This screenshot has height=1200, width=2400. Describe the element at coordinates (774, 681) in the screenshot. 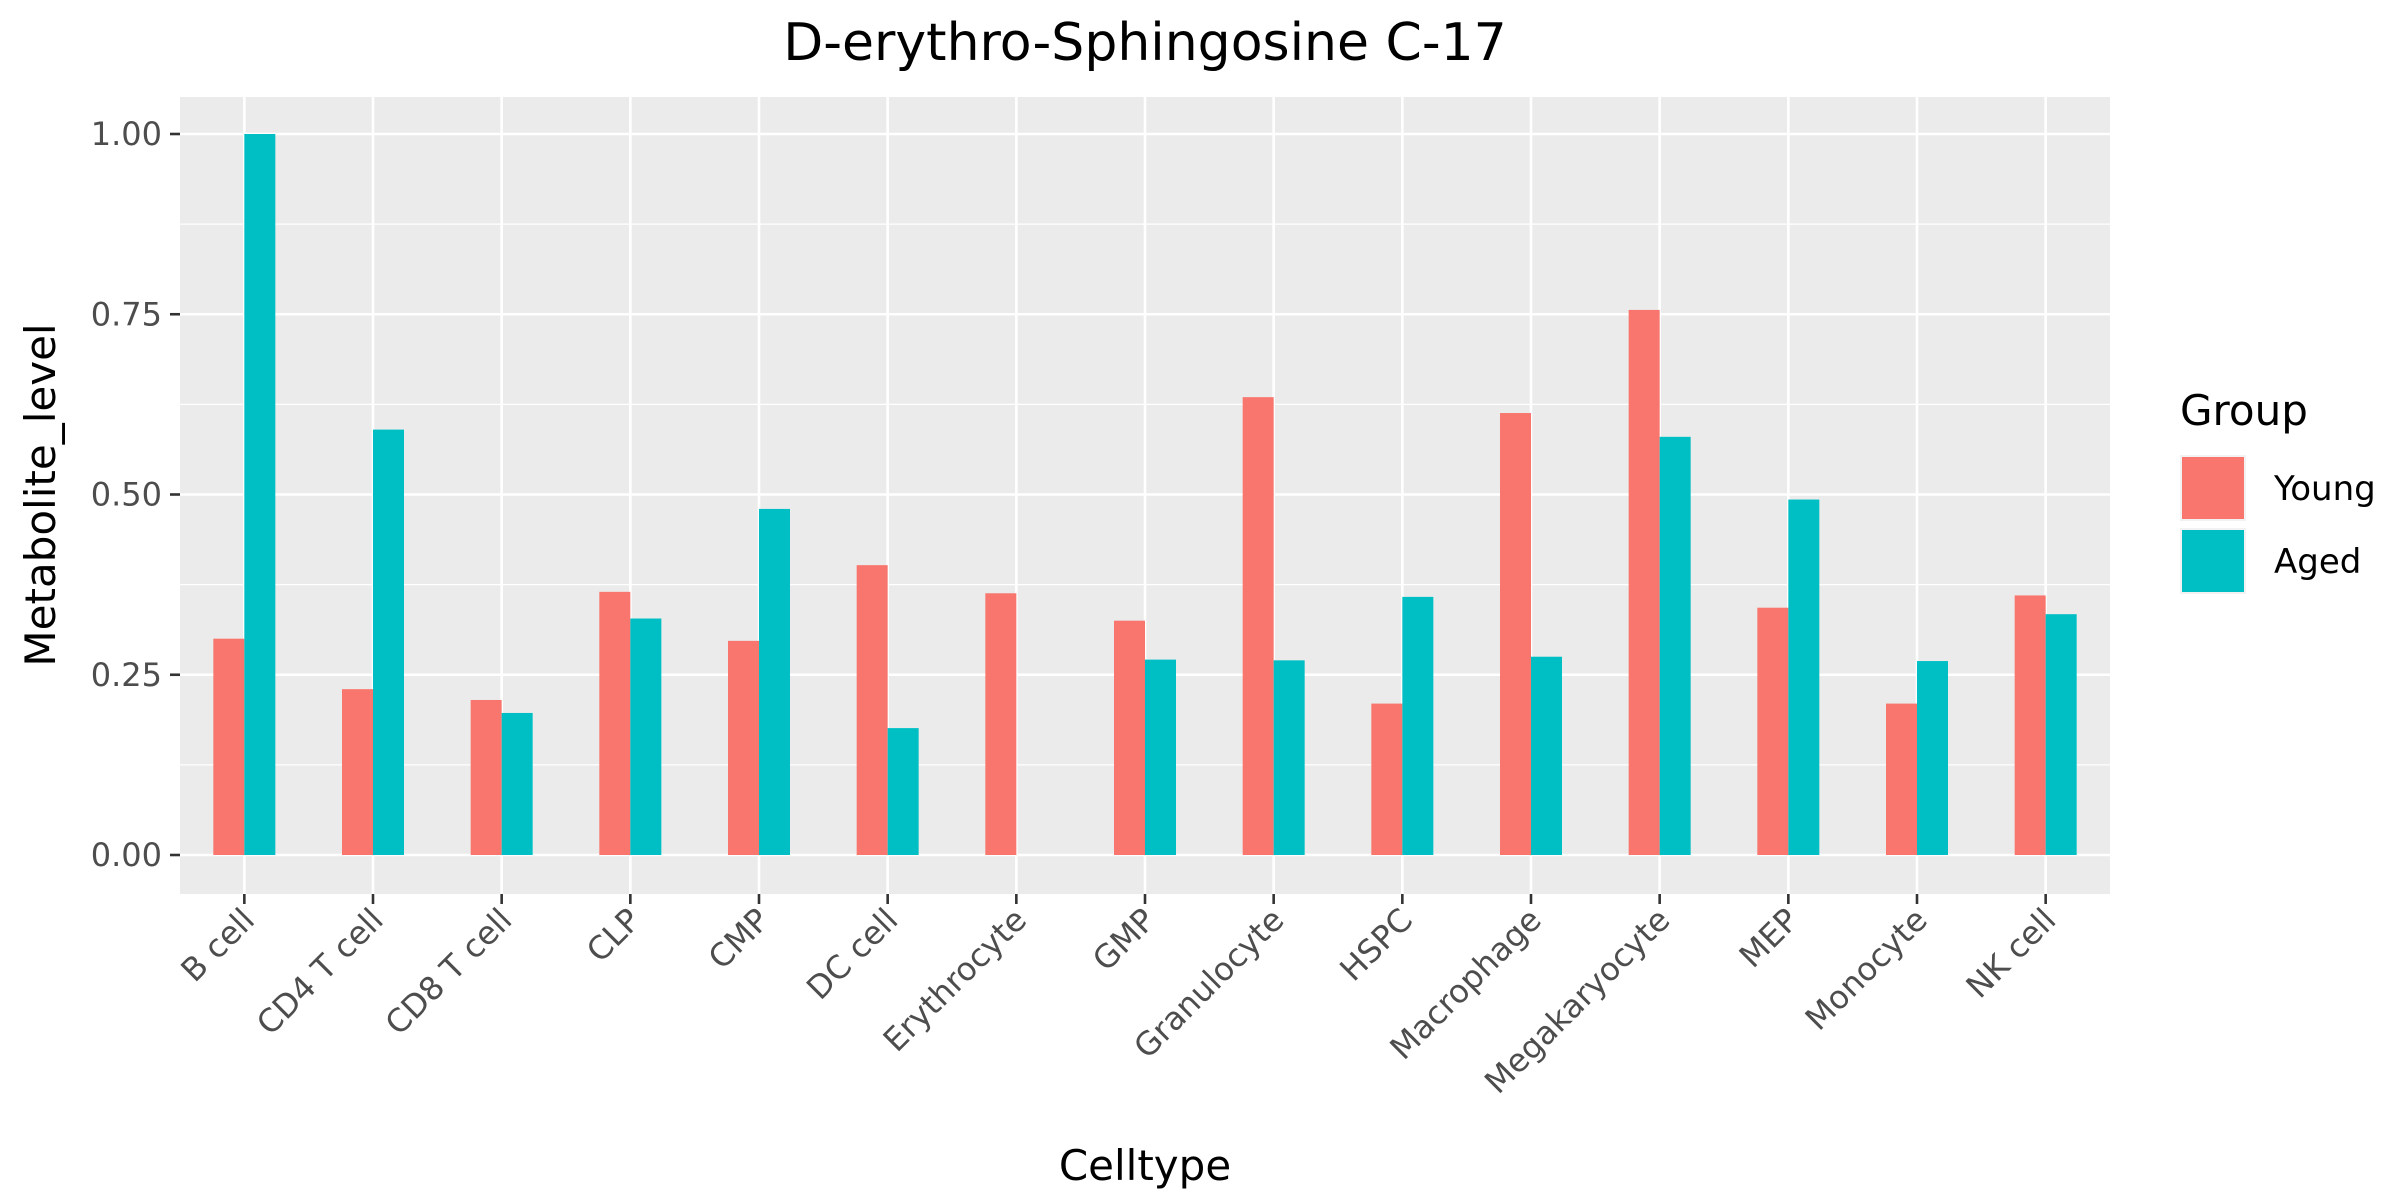

I see `bar-aged-cmp` at that location.